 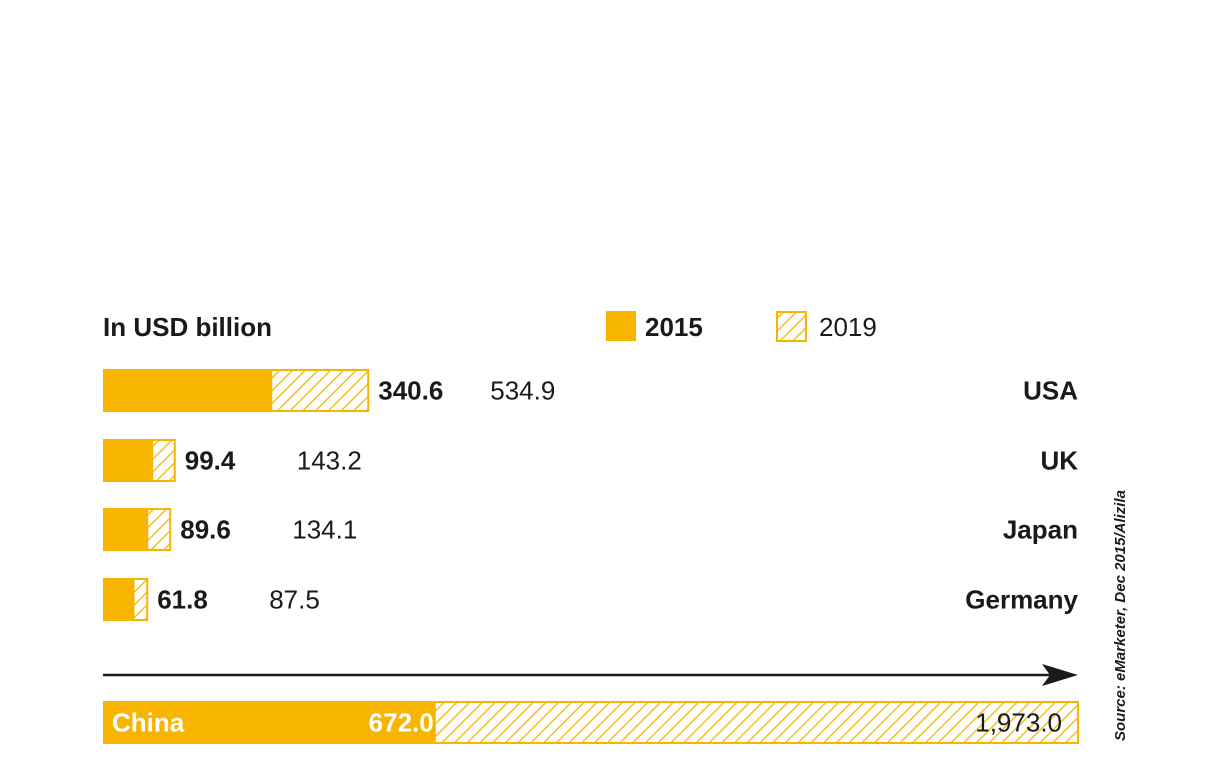 I want to click on arrow-head-icon, so click(x=1060, y=675).